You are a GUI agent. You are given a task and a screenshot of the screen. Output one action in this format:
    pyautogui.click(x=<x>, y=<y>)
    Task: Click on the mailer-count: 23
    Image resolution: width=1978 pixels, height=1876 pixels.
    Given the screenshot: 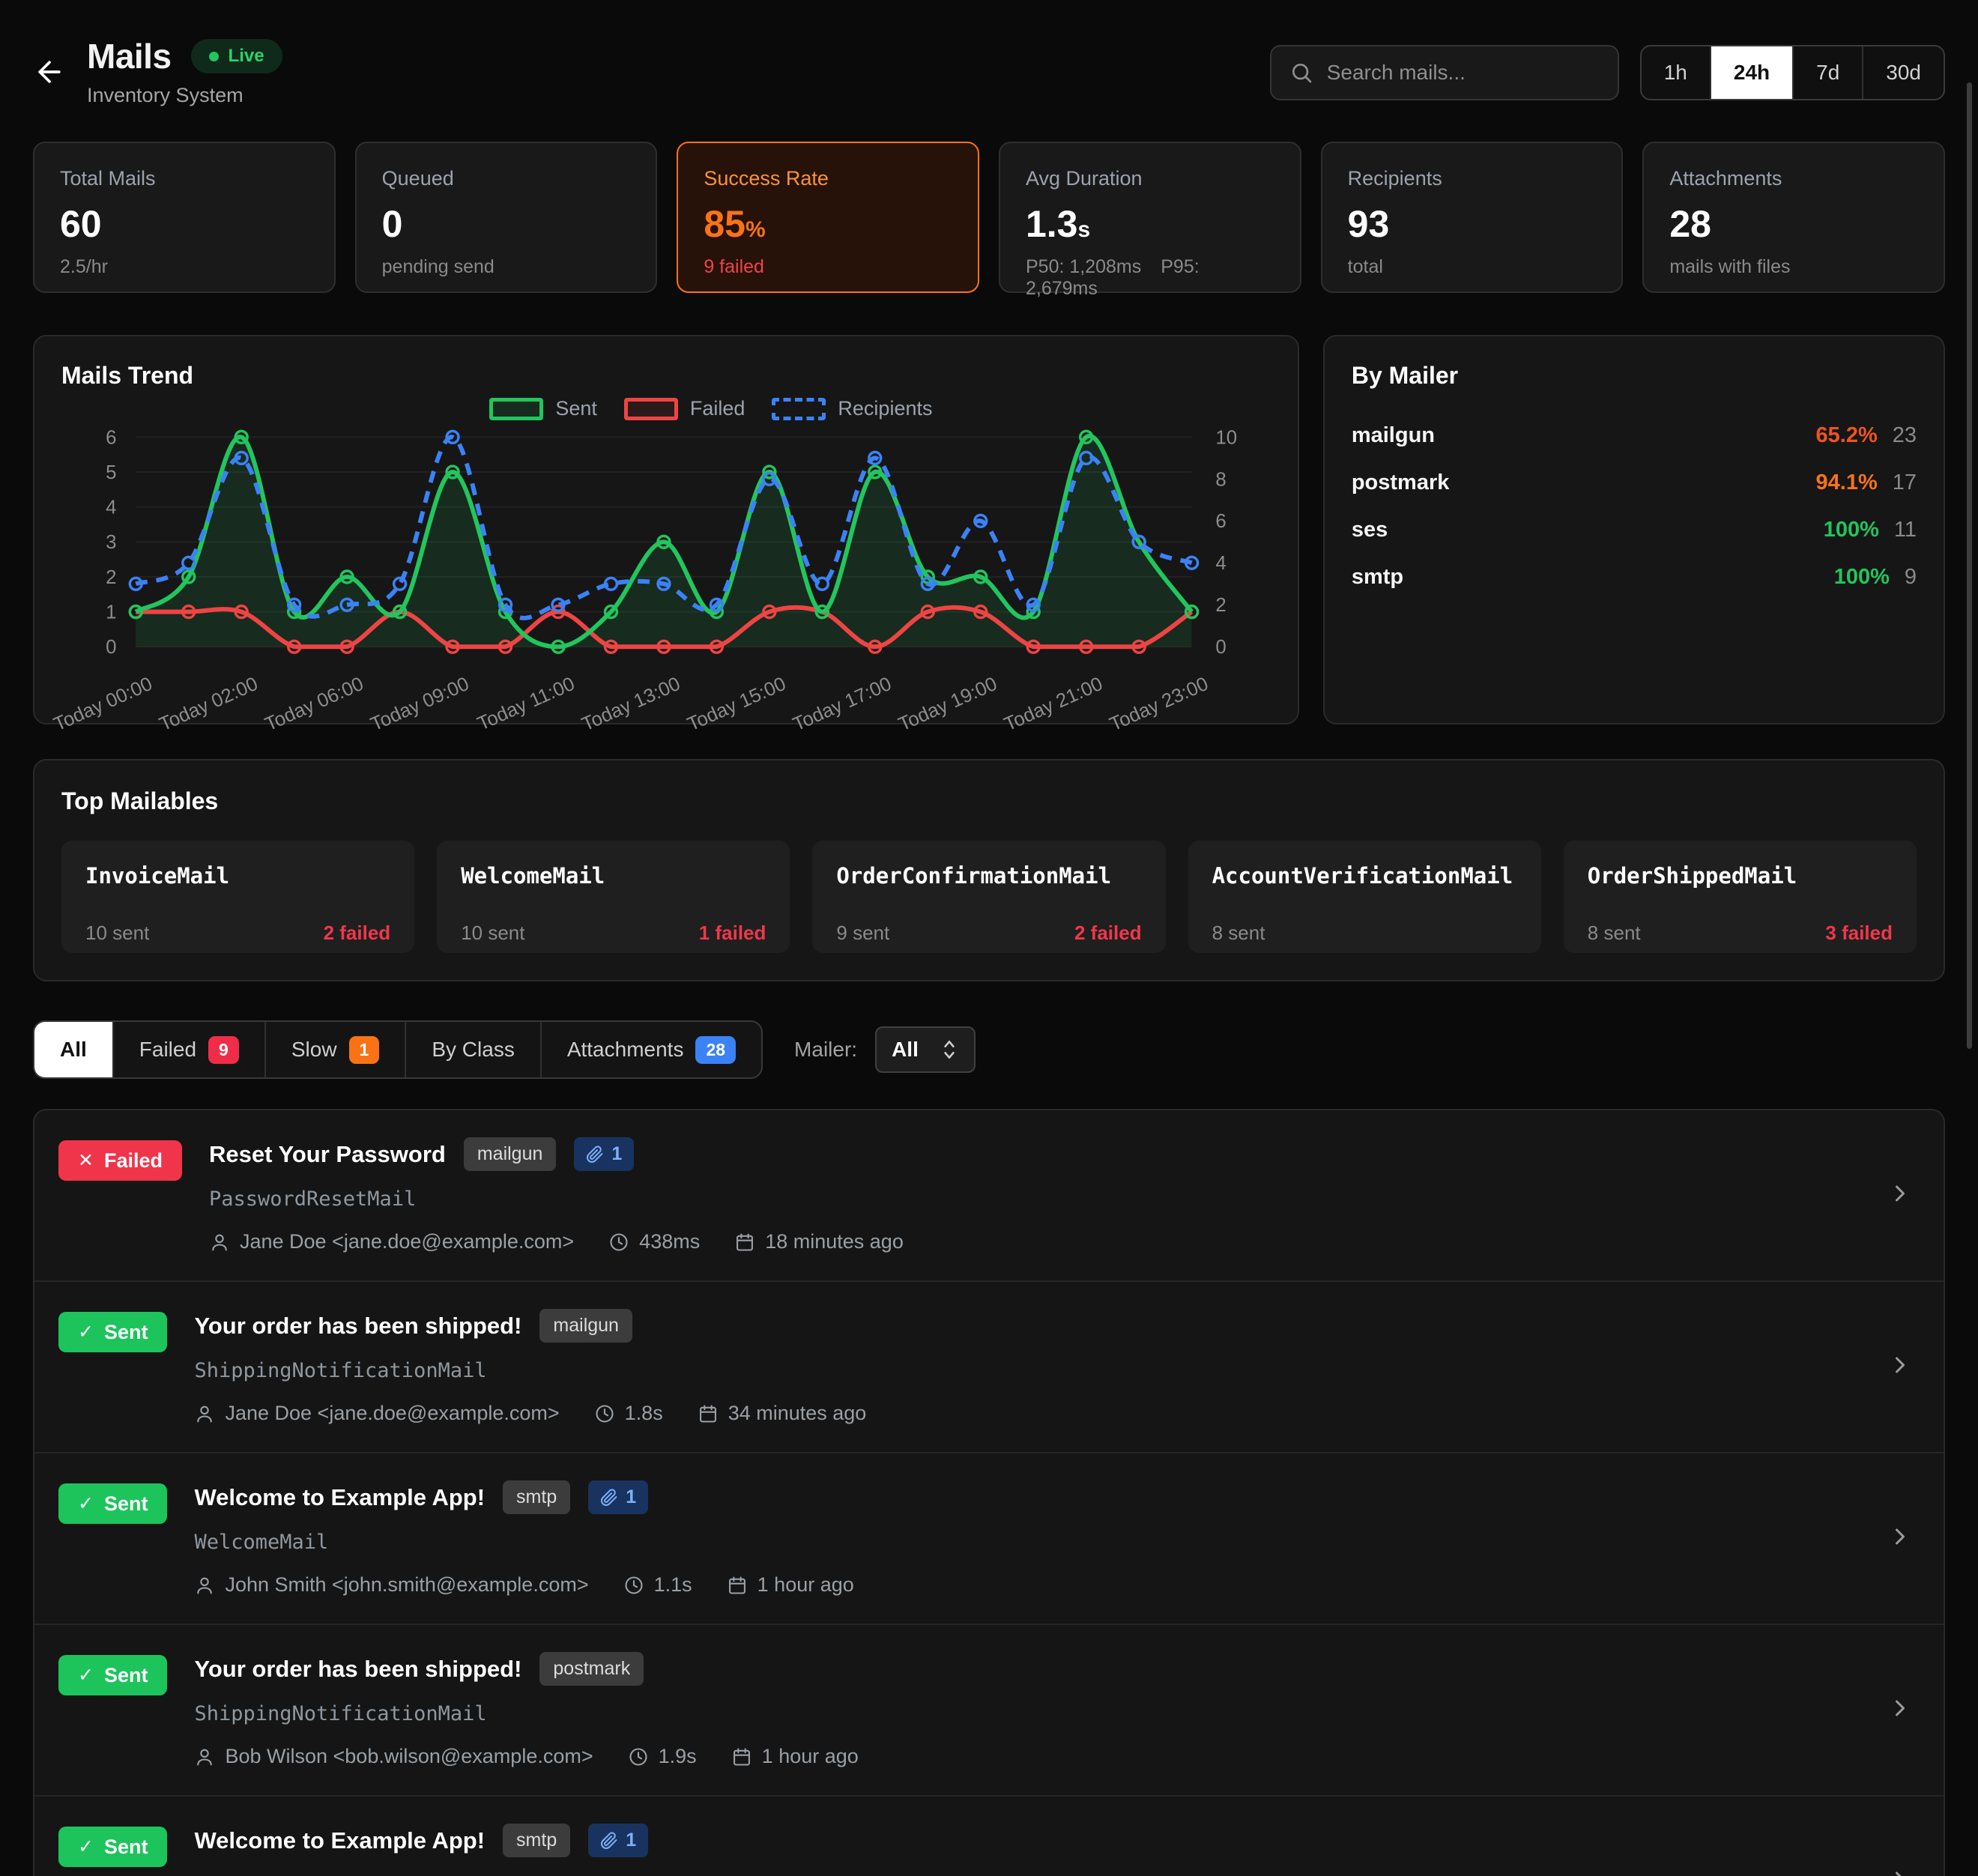 What is the action you would take?
    pyautogui.click(x=1904, y=435)
    